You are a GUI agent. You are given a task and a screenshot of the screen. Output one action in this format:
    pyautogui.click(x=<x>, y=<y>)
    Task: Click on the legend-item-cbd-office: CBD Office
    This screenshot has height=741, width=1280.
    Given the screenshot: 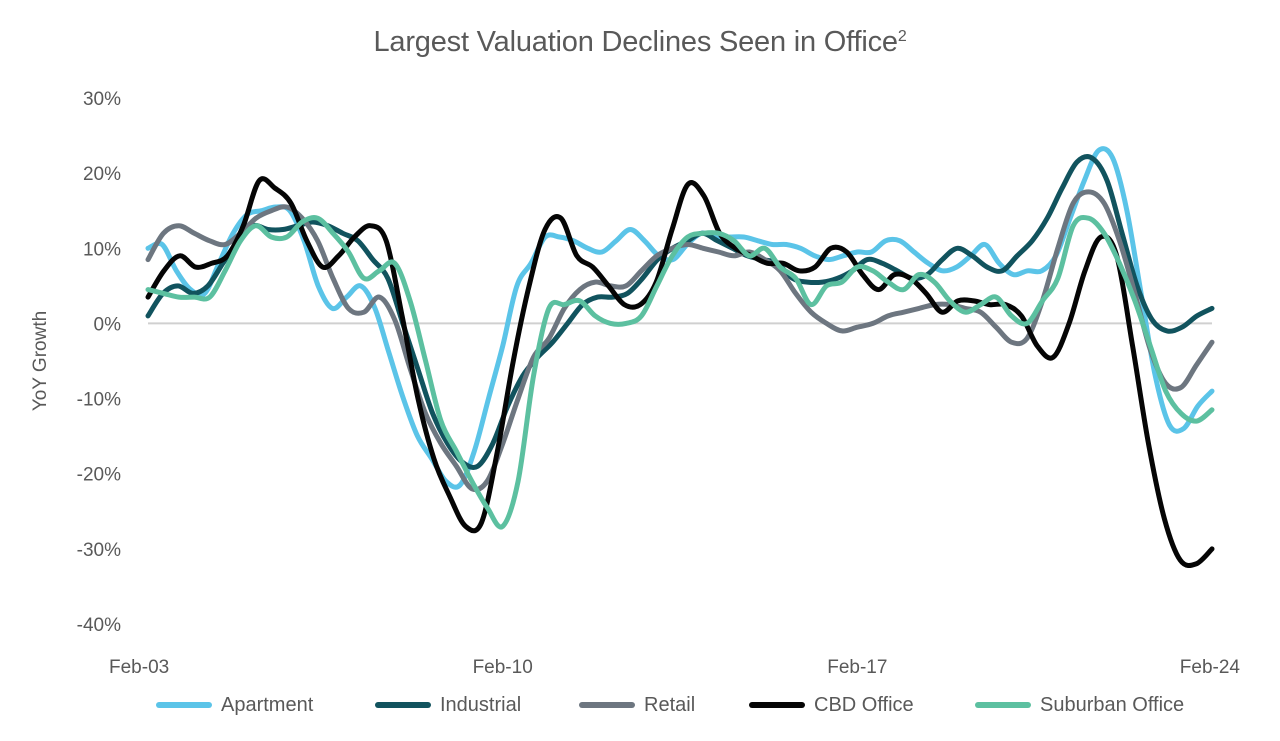 What is the action you would take?
    pyautogui.click(x=831, y=705)
    